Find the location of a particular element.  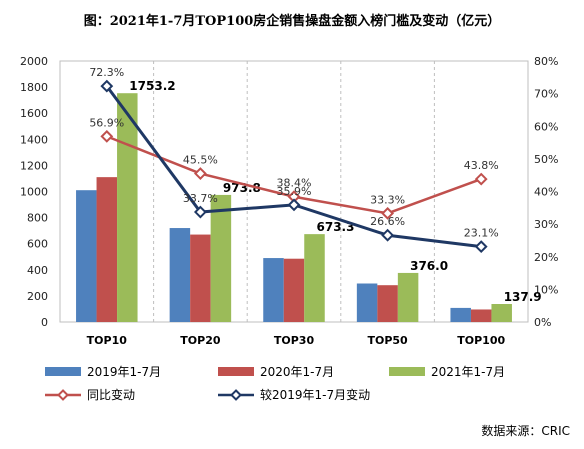

y-right-tick-label: 50% is located at coordinates (546, 159).